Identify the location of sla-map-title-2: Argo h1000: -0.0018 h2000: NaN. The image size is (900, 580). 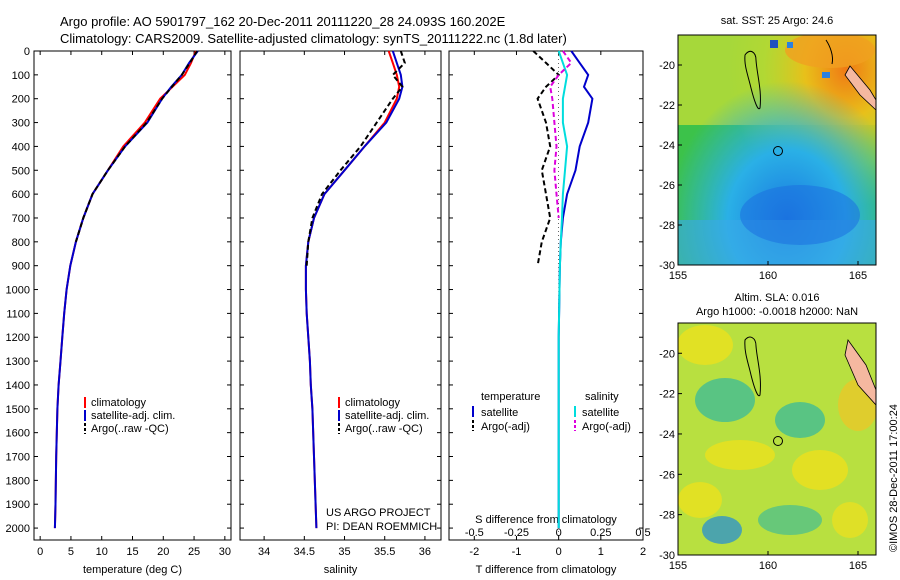
(777, 312).